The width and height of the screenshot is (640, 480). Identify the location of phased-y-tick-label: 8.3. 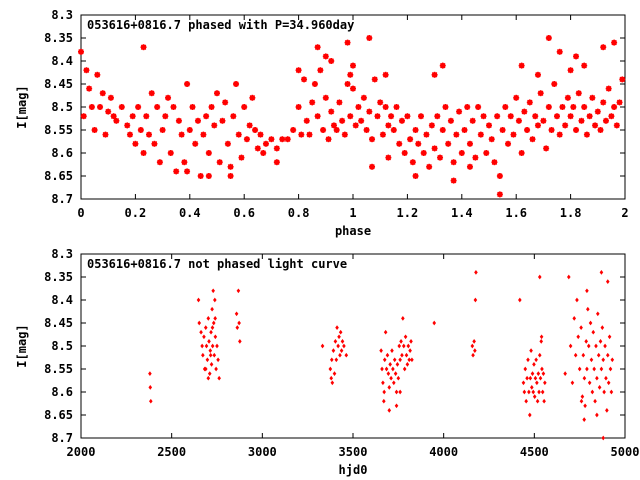
(62, 15).